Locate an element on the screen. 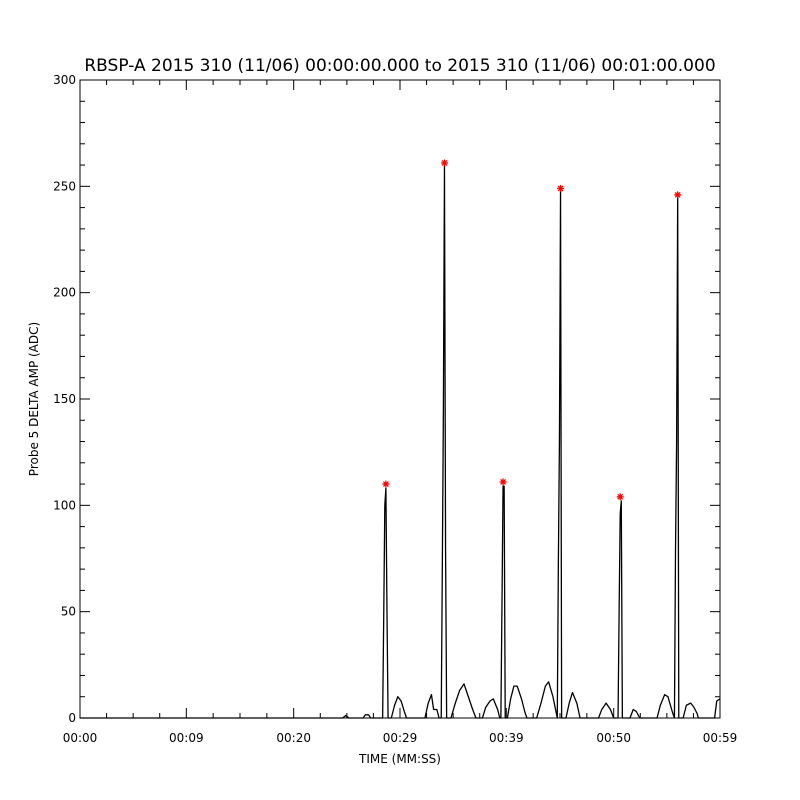  y-tick-label: 50 is located at coordinates (68, 612).